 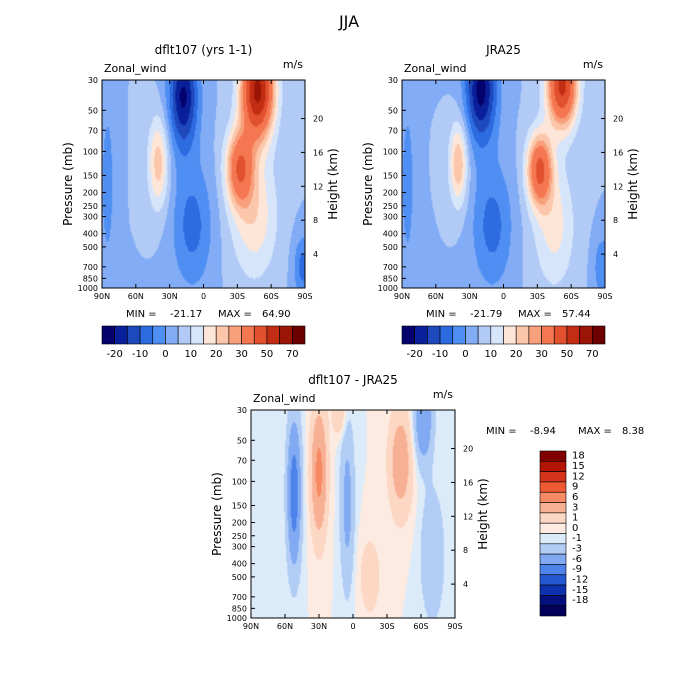 I want to click on panel-obs-ytick-label: 200, so click(x=390, y=193).